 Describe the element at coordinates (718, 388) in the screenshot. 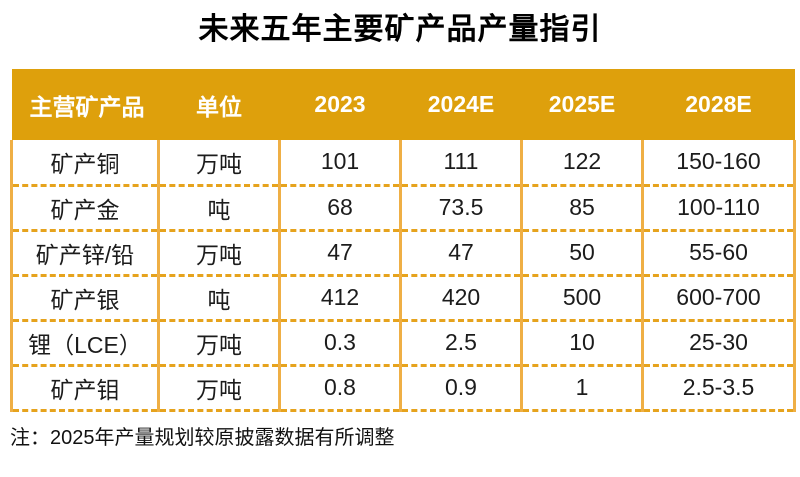

I see `cell-2028e: 2.5-3.5` at that location.